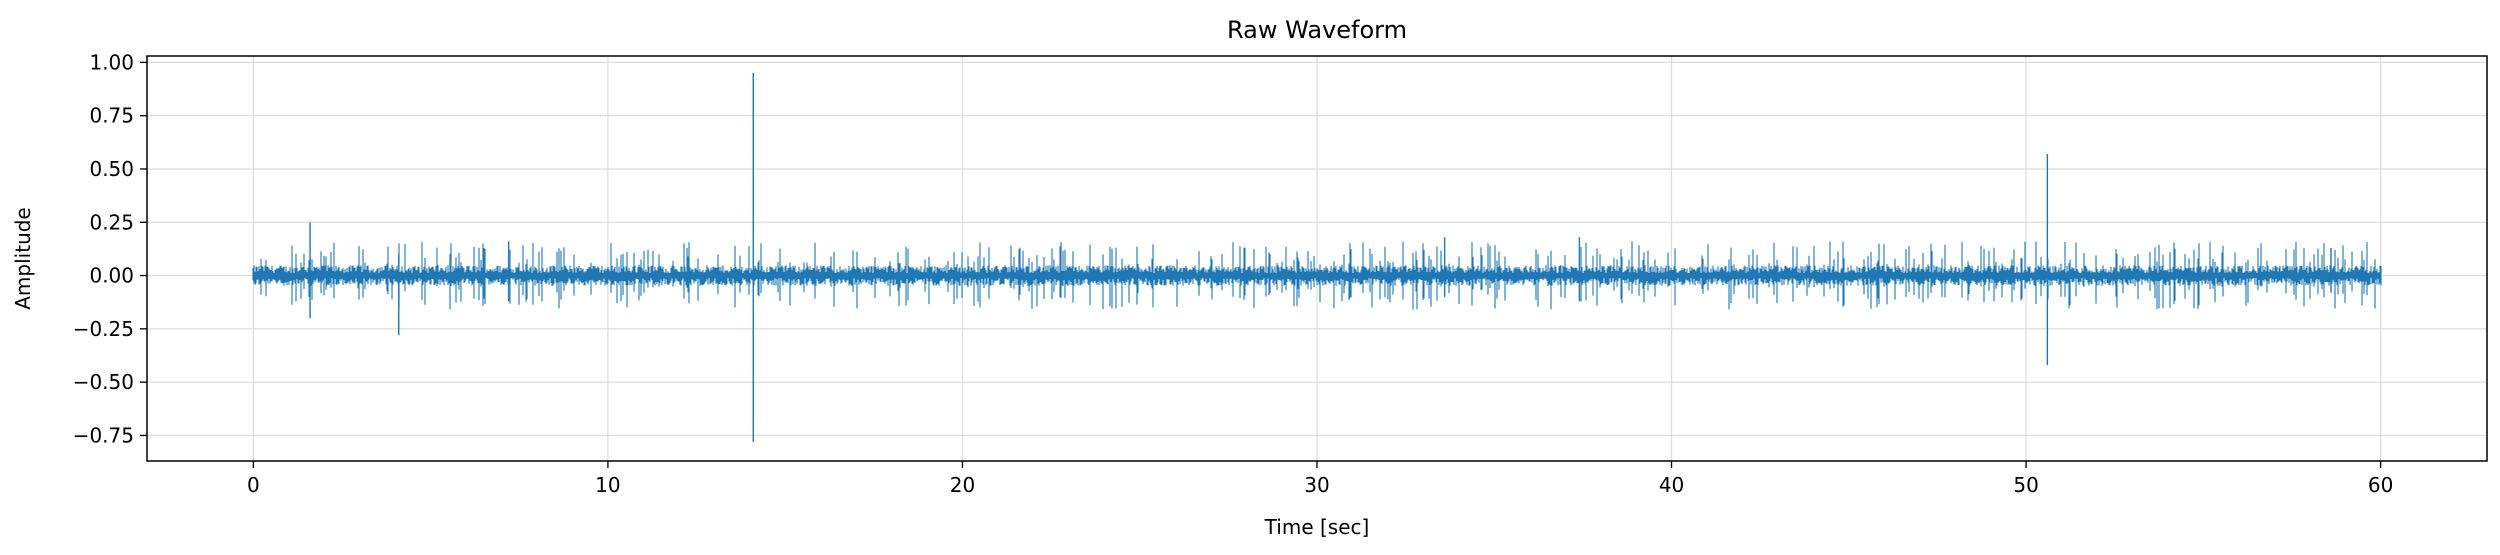 This screenshot has height=555, width=2500. What do you see at coordinates (111, 276) in the screenshot?
I see `y-tick-label: 0.00` at bounding box center [111, 276].